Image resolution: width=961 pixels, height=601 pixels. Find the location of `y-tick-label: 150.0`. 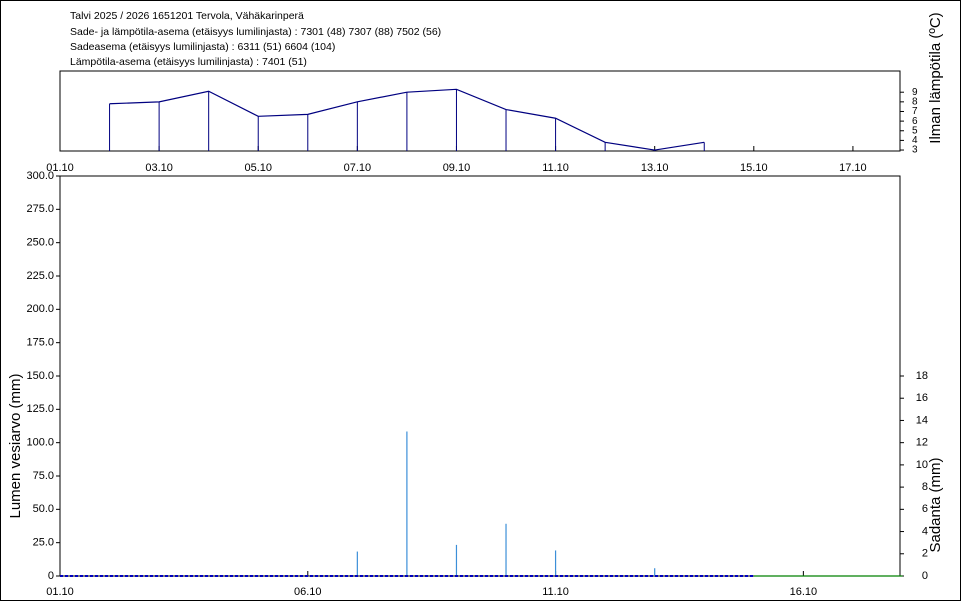

y-tick-label: 150.0 is located at coordinates (40, 376).